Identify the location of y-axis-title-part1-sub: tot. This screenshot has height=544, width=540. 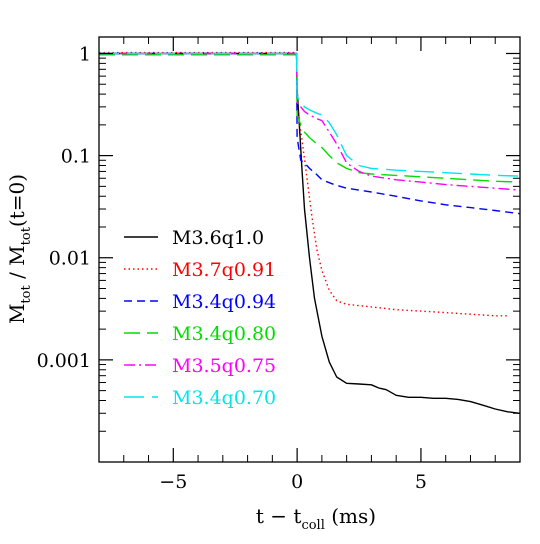
(26, 294).